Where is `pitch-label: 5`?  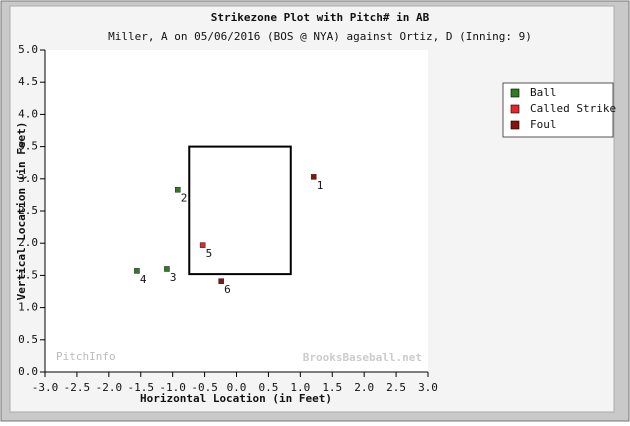
pitch-label: 5 is located at coordinates (209, 253).